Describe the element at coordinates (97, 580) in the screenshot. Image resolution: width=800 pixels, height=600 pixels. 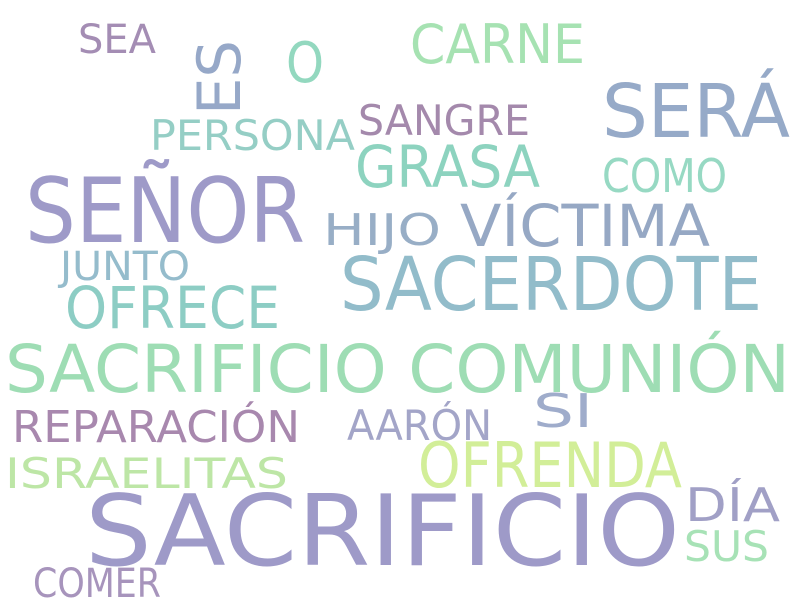
I see `word-comer: COMER` at that location.